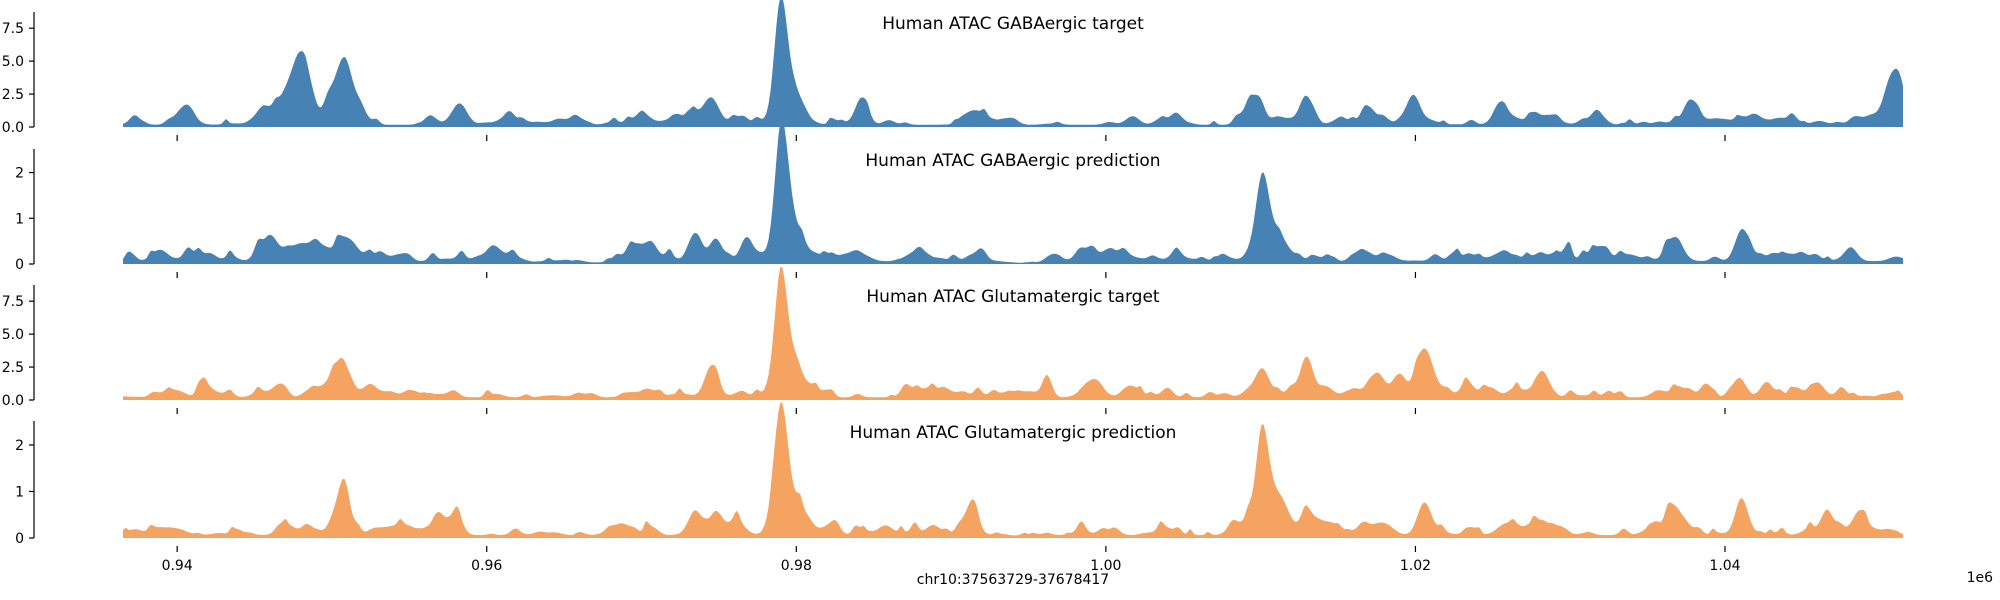 The height and width of the screenshot is (600, 2000). Describe the element at coordinates (1724, 566) in the screenshot. I see `x-tick-label: 1.04` at that location.